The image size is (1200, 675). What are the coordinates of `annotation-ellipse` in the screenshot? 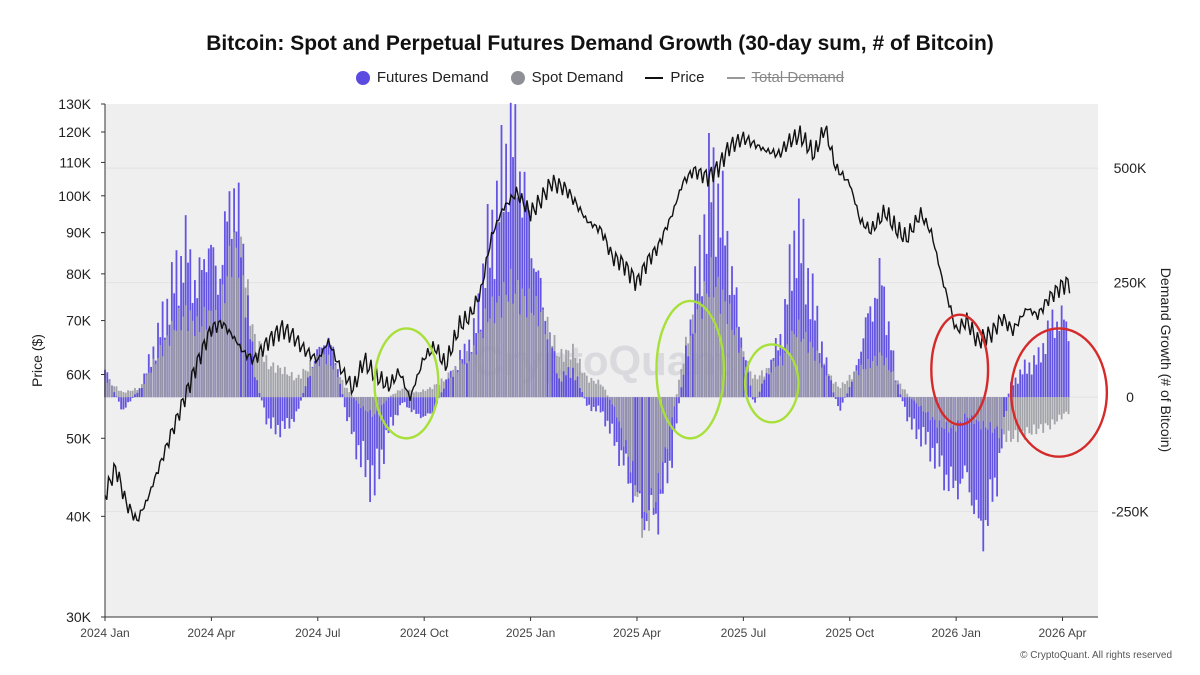 It's located at (1059, 392).